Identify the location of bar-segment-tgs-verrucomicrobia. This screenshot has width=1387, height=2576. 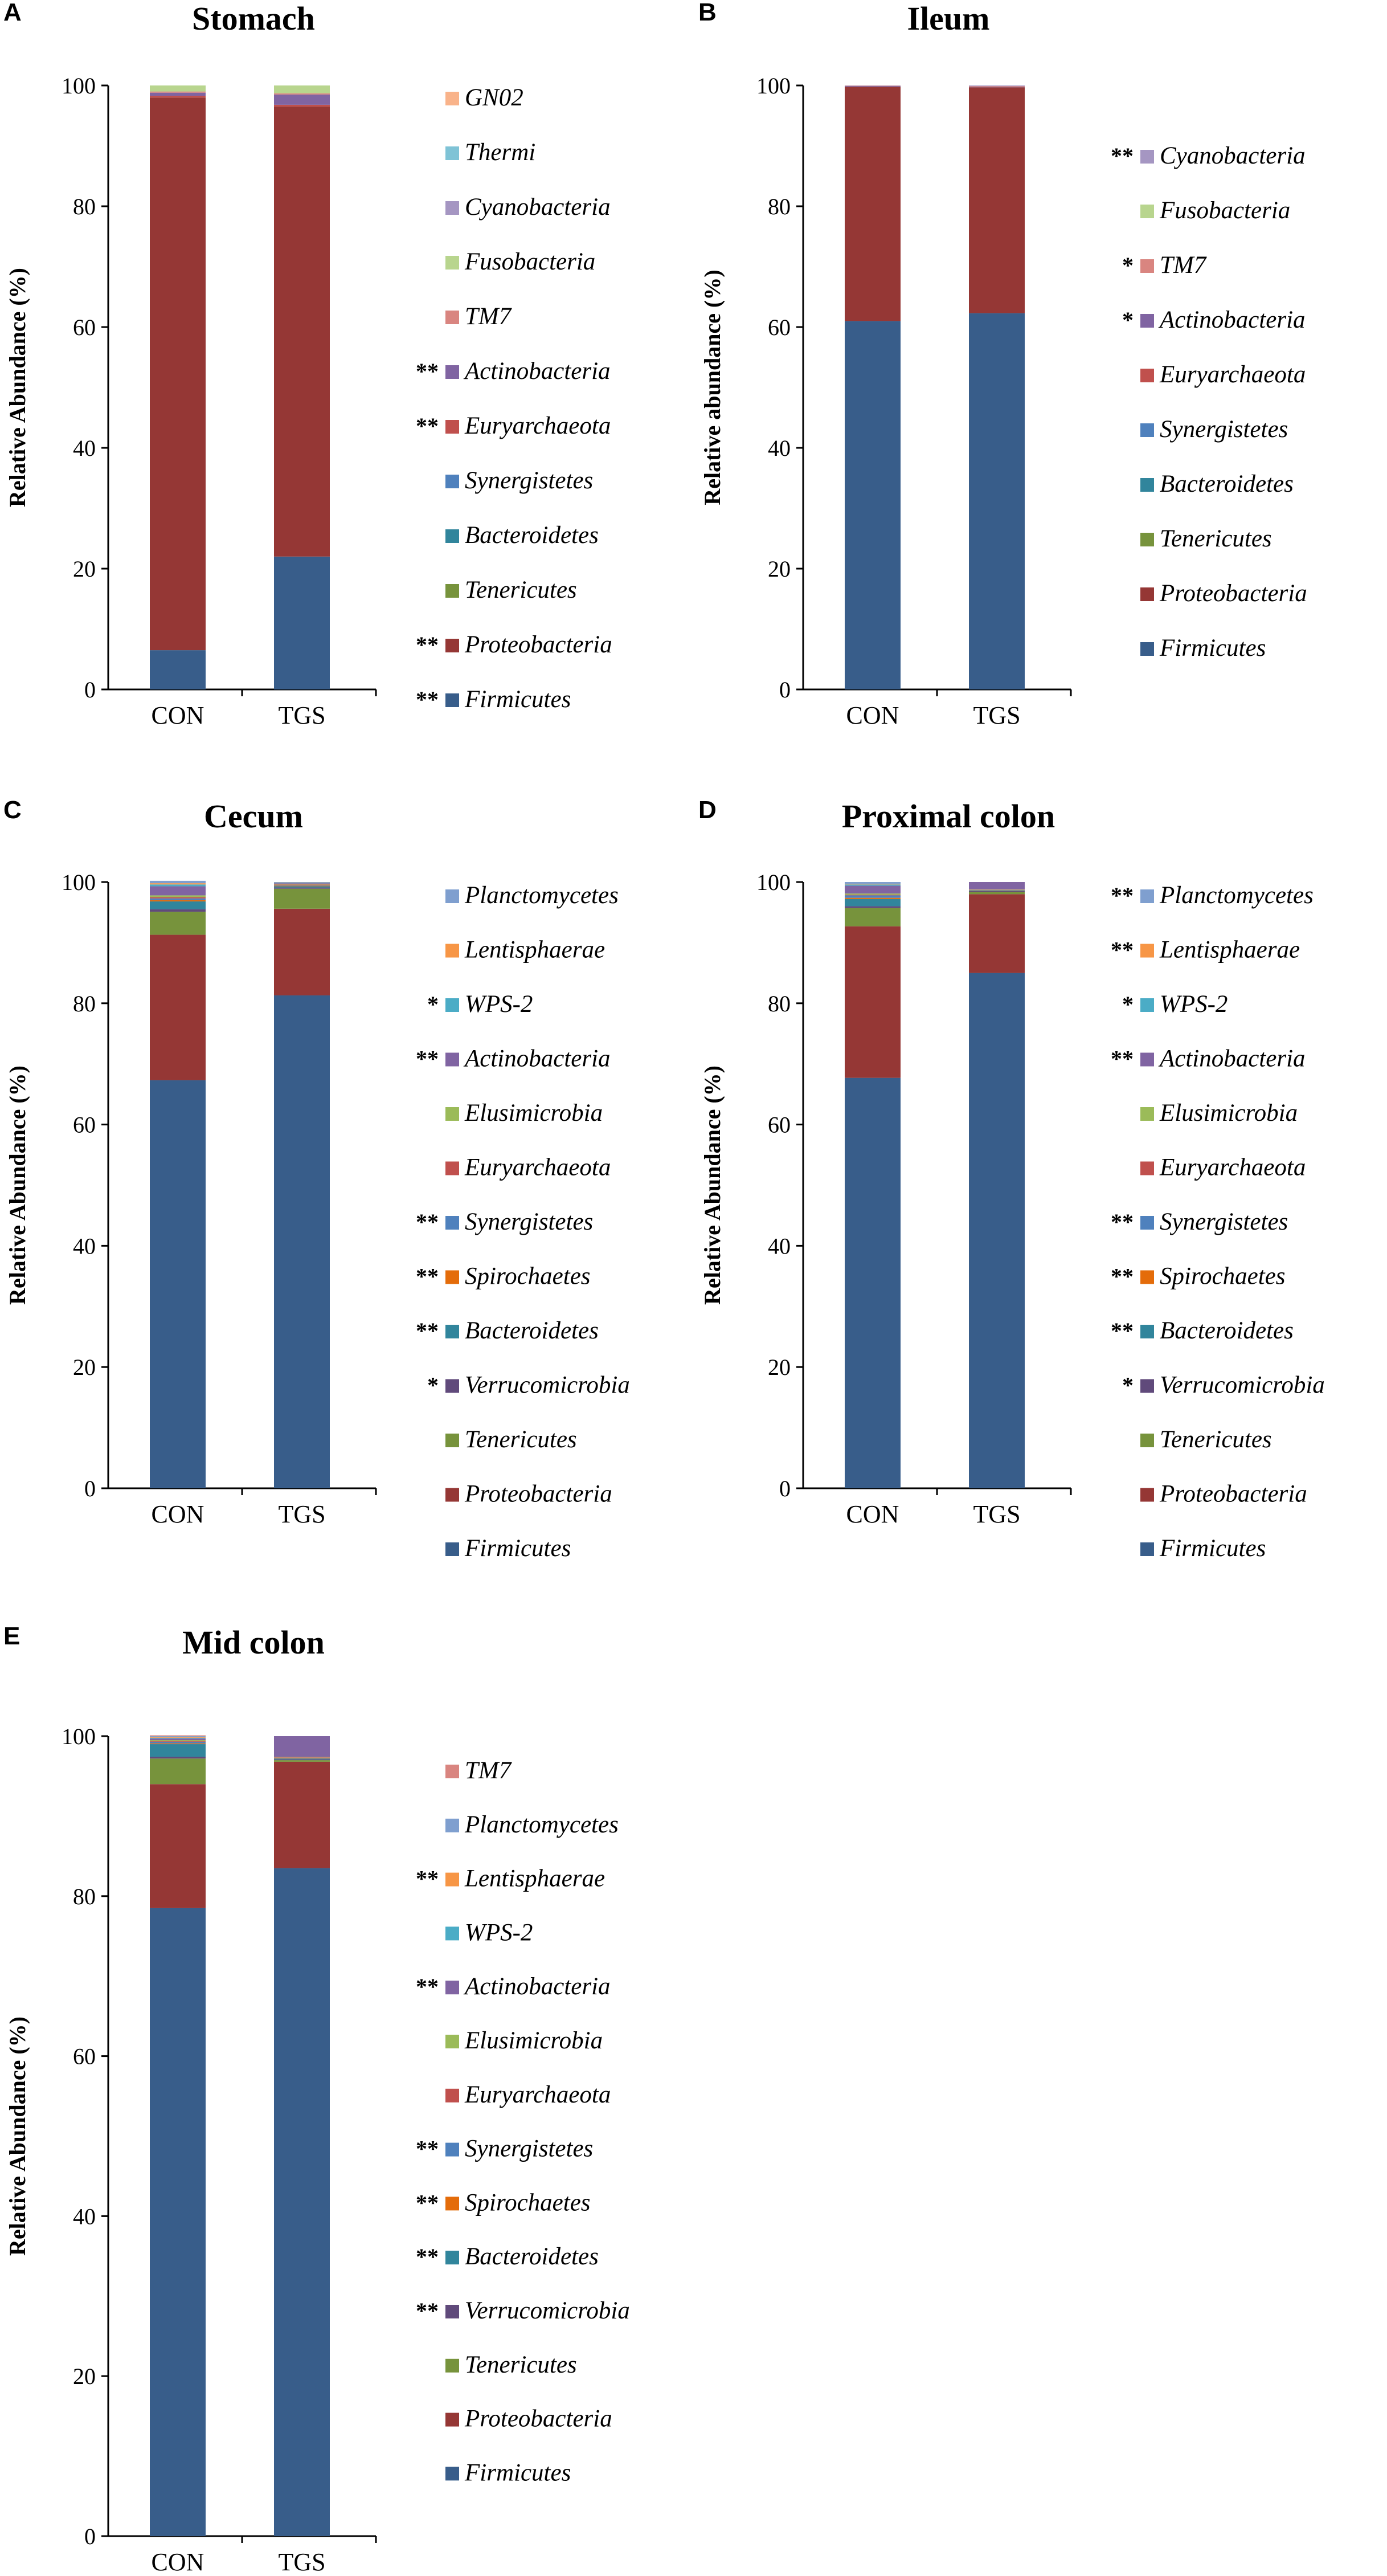
(302, 1760).